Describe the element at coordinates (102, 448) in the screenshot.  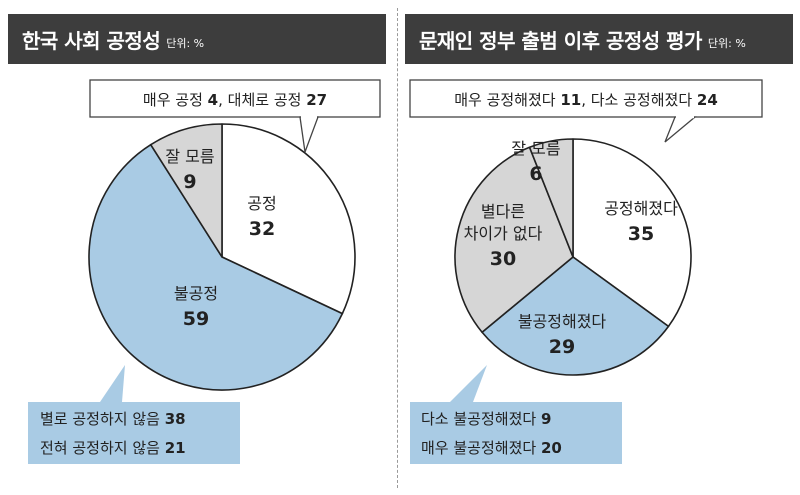
I see `bottom-callout-label: 전혀 공정하지 않음` at that location.